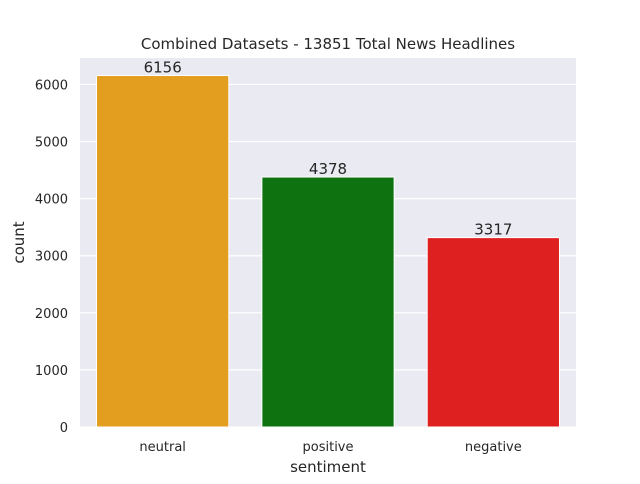  I want to click on y-tick-labels: 0 1000 2000 3000 4000 5000 6000, so click(51, 257).